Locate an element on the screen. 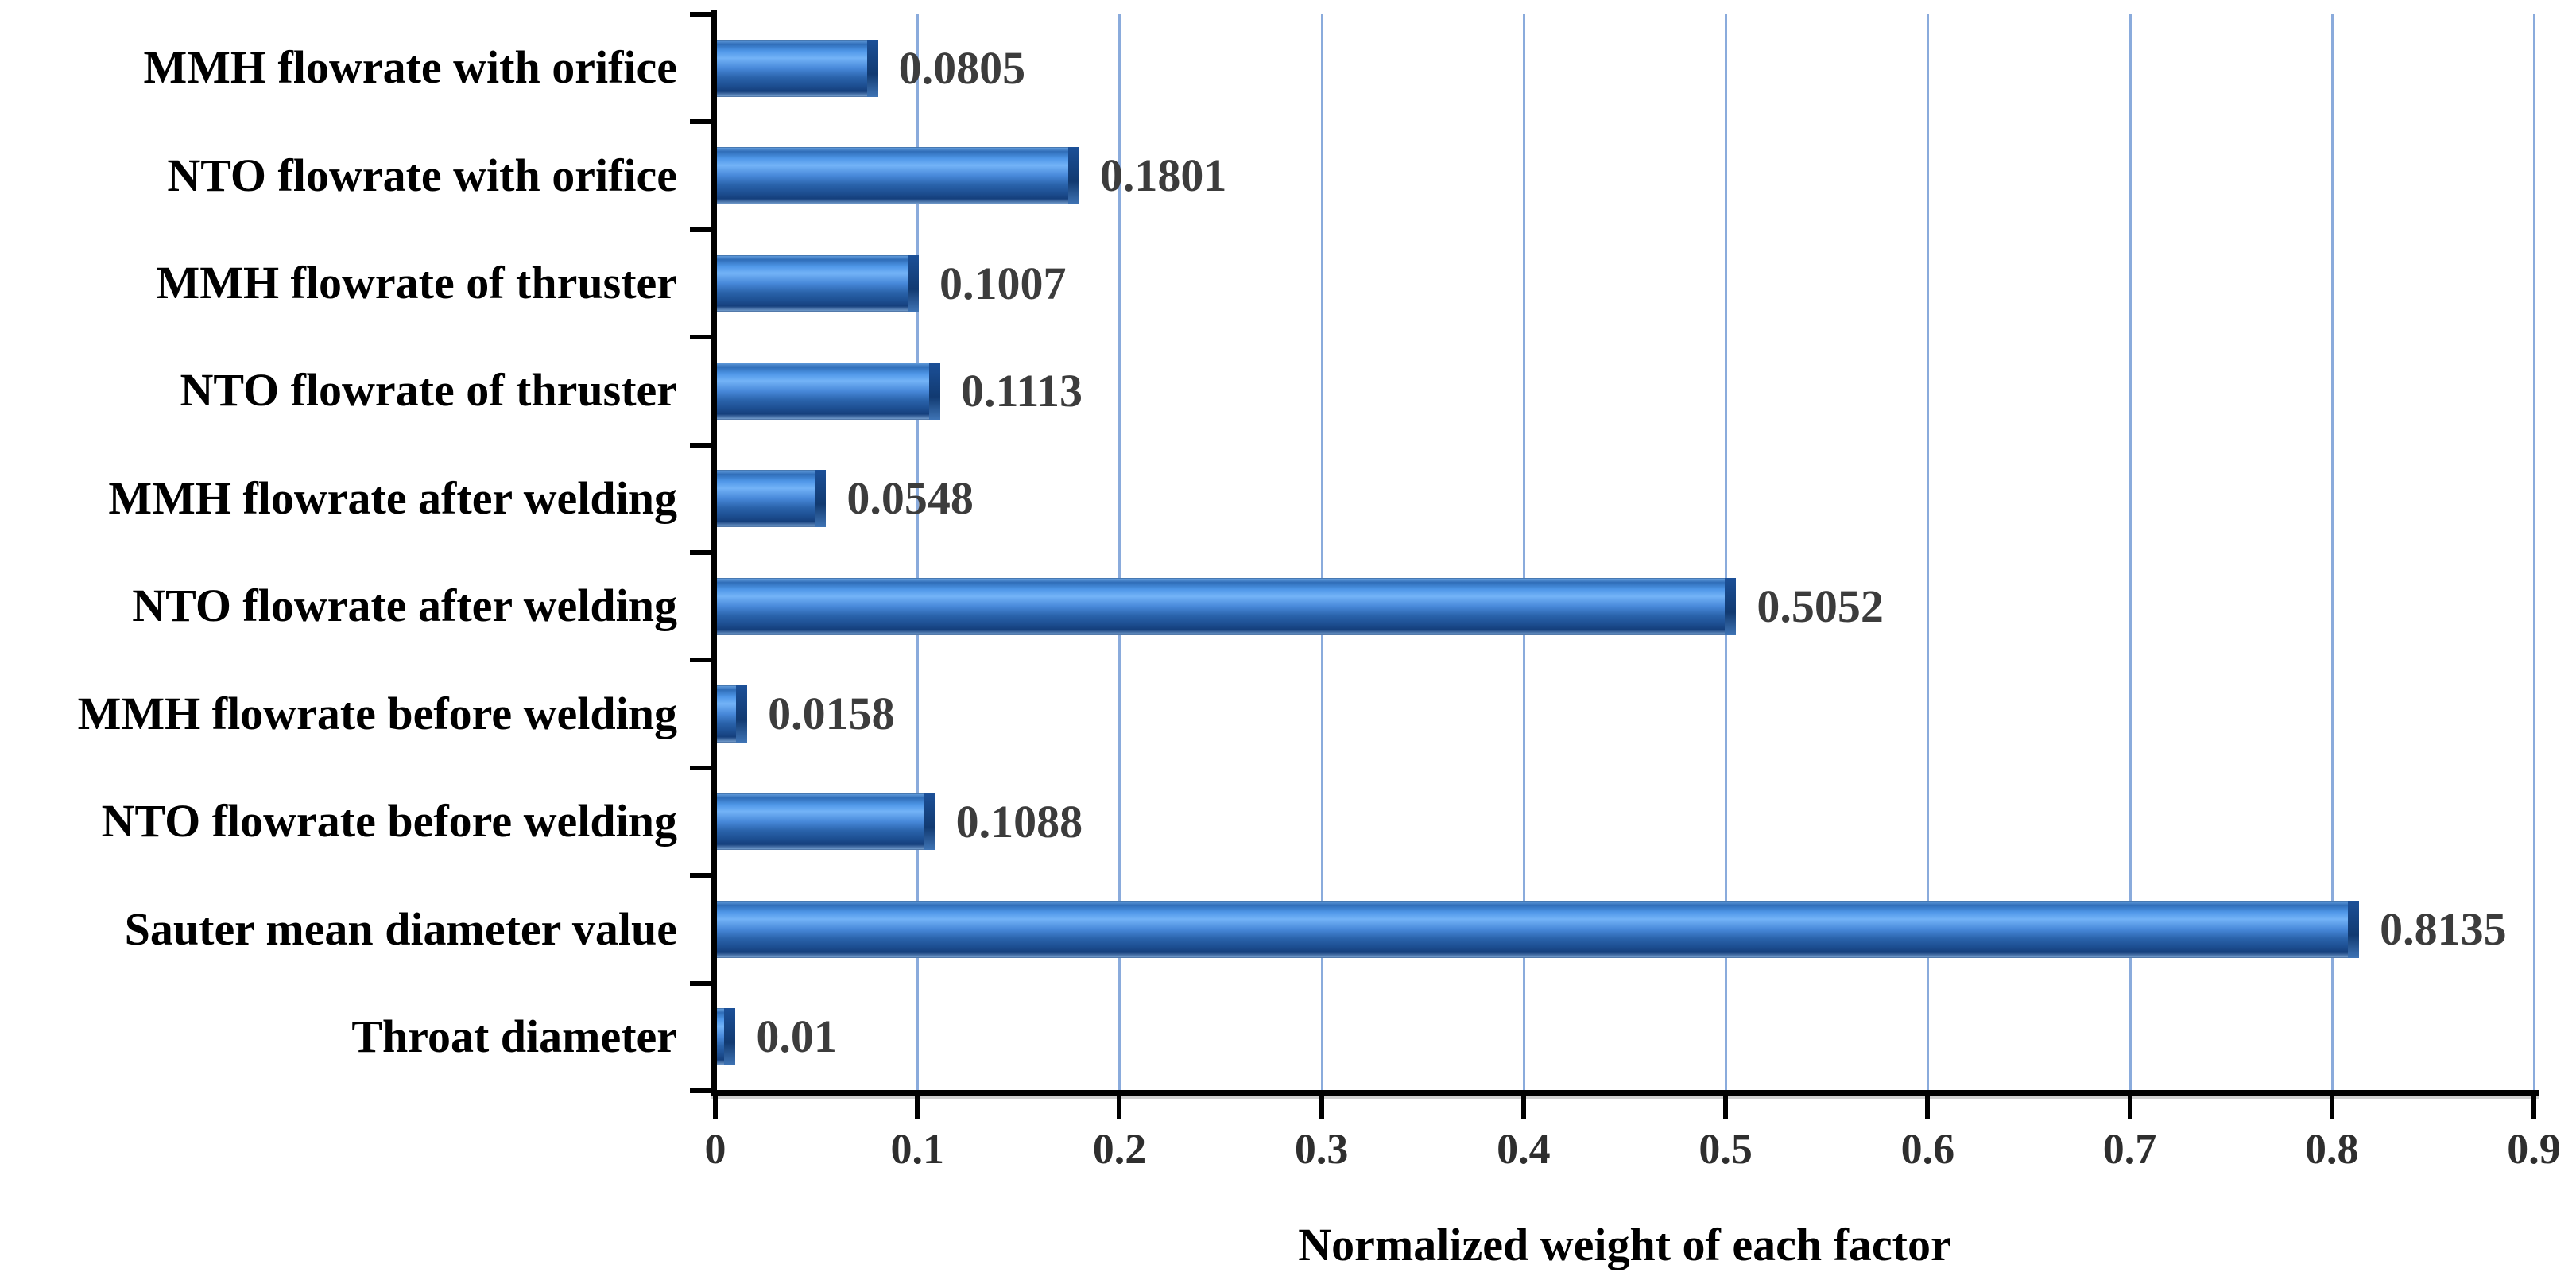 This screenshot has width=2576, height=1284. bar-value-label: 0.8135 is located at coordinates (2443, 928).